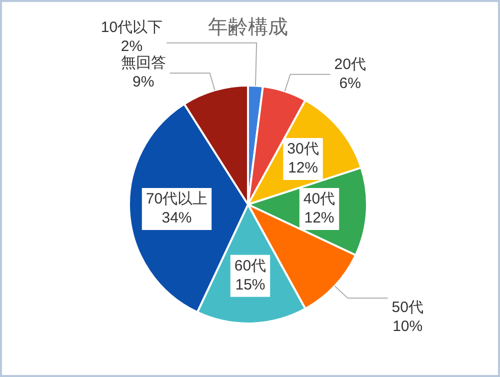 Image resolution: width=500 pixels, height=377 pixels. Describe the element at coordinates (248, 27) in the screenshot. I see `chart-title: 年齢構成` at that location.